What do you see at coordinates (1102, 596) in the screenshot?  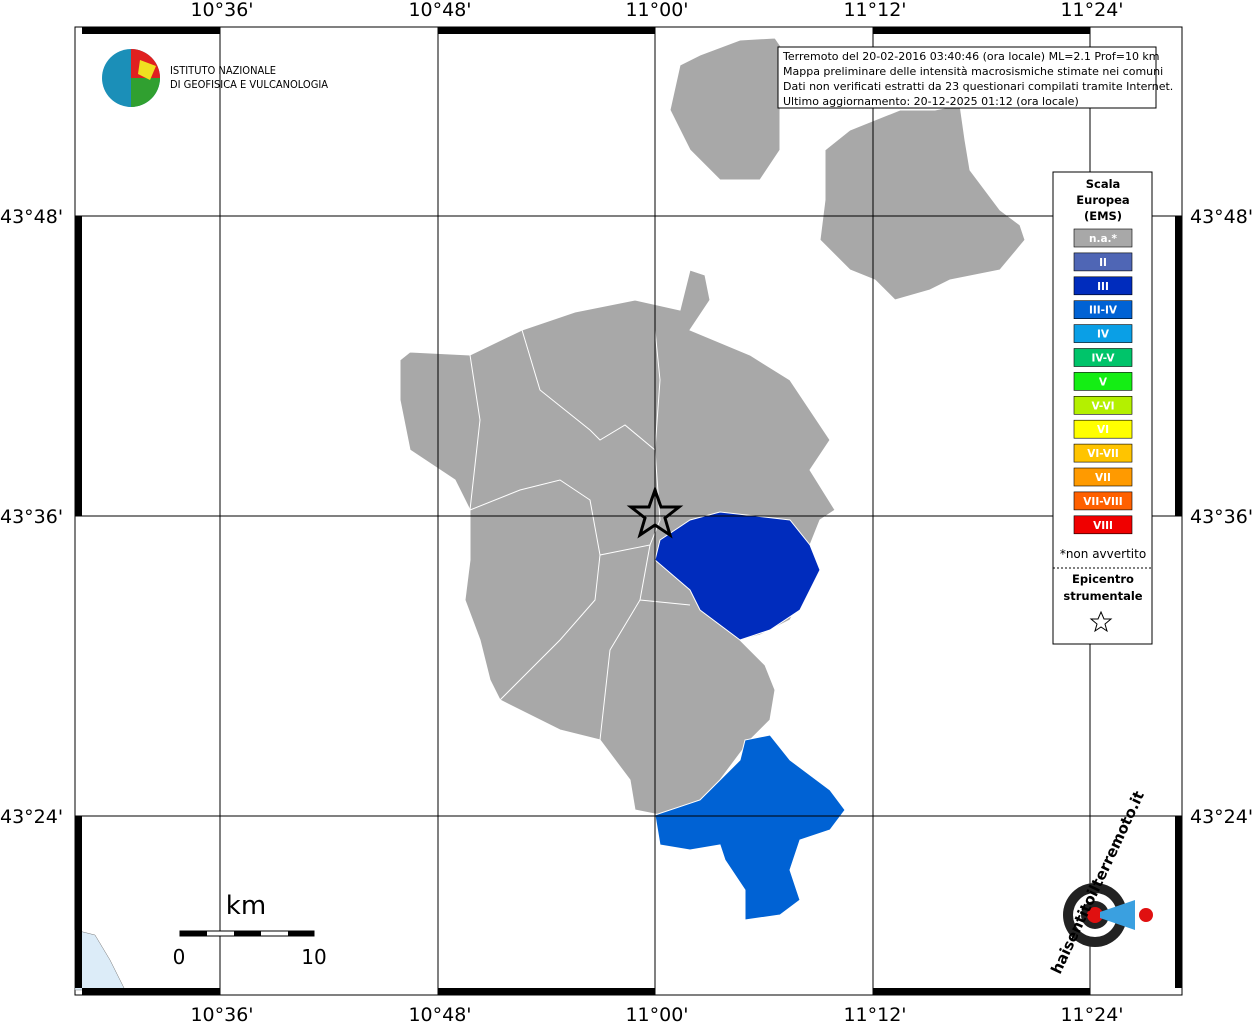 I see `legend-epicenter: strumentale` at bounding box center [1102, 596].